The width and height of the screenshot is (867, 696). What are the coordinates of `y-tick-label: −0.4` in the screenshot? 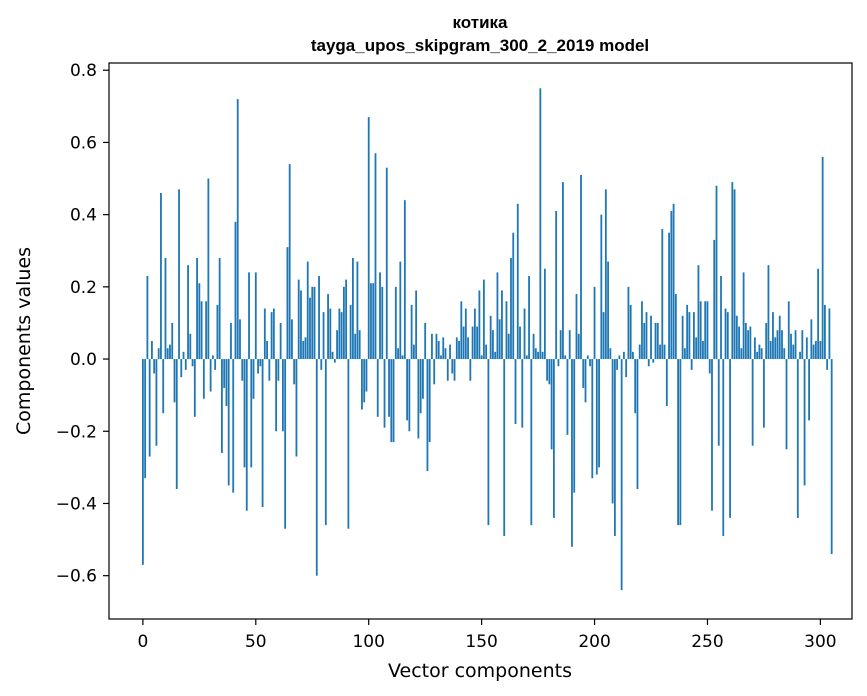 It's located at (76, 504).